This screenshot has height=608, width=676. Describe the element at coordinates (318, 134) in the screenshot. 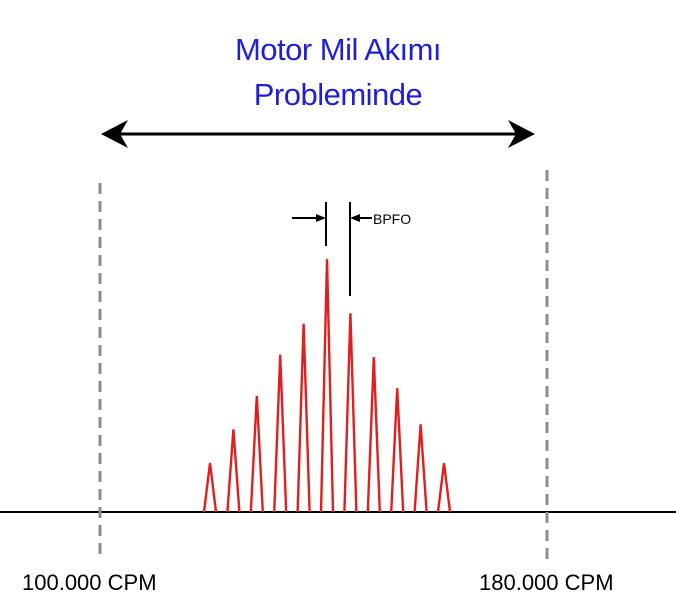

I see `range-arrow` at that location.